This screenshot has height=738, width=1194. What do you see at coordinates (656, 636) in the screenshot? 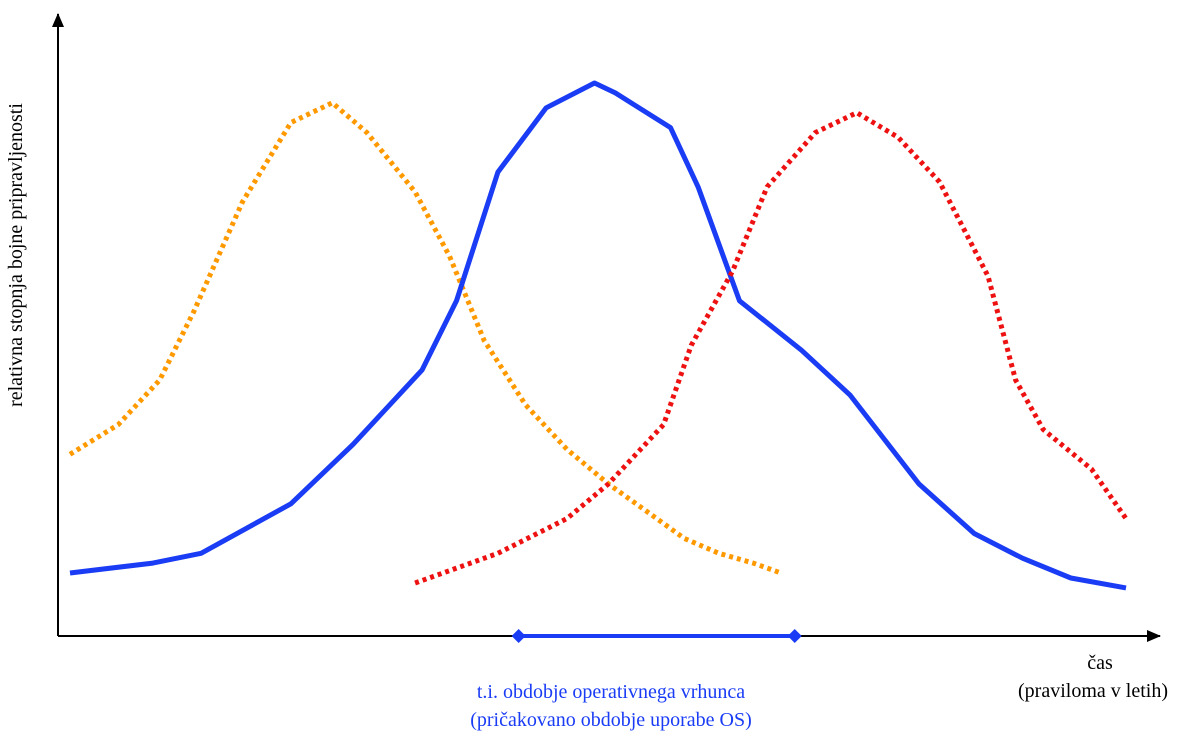
I see `peak-period-group` at bounding box center [656, 636].